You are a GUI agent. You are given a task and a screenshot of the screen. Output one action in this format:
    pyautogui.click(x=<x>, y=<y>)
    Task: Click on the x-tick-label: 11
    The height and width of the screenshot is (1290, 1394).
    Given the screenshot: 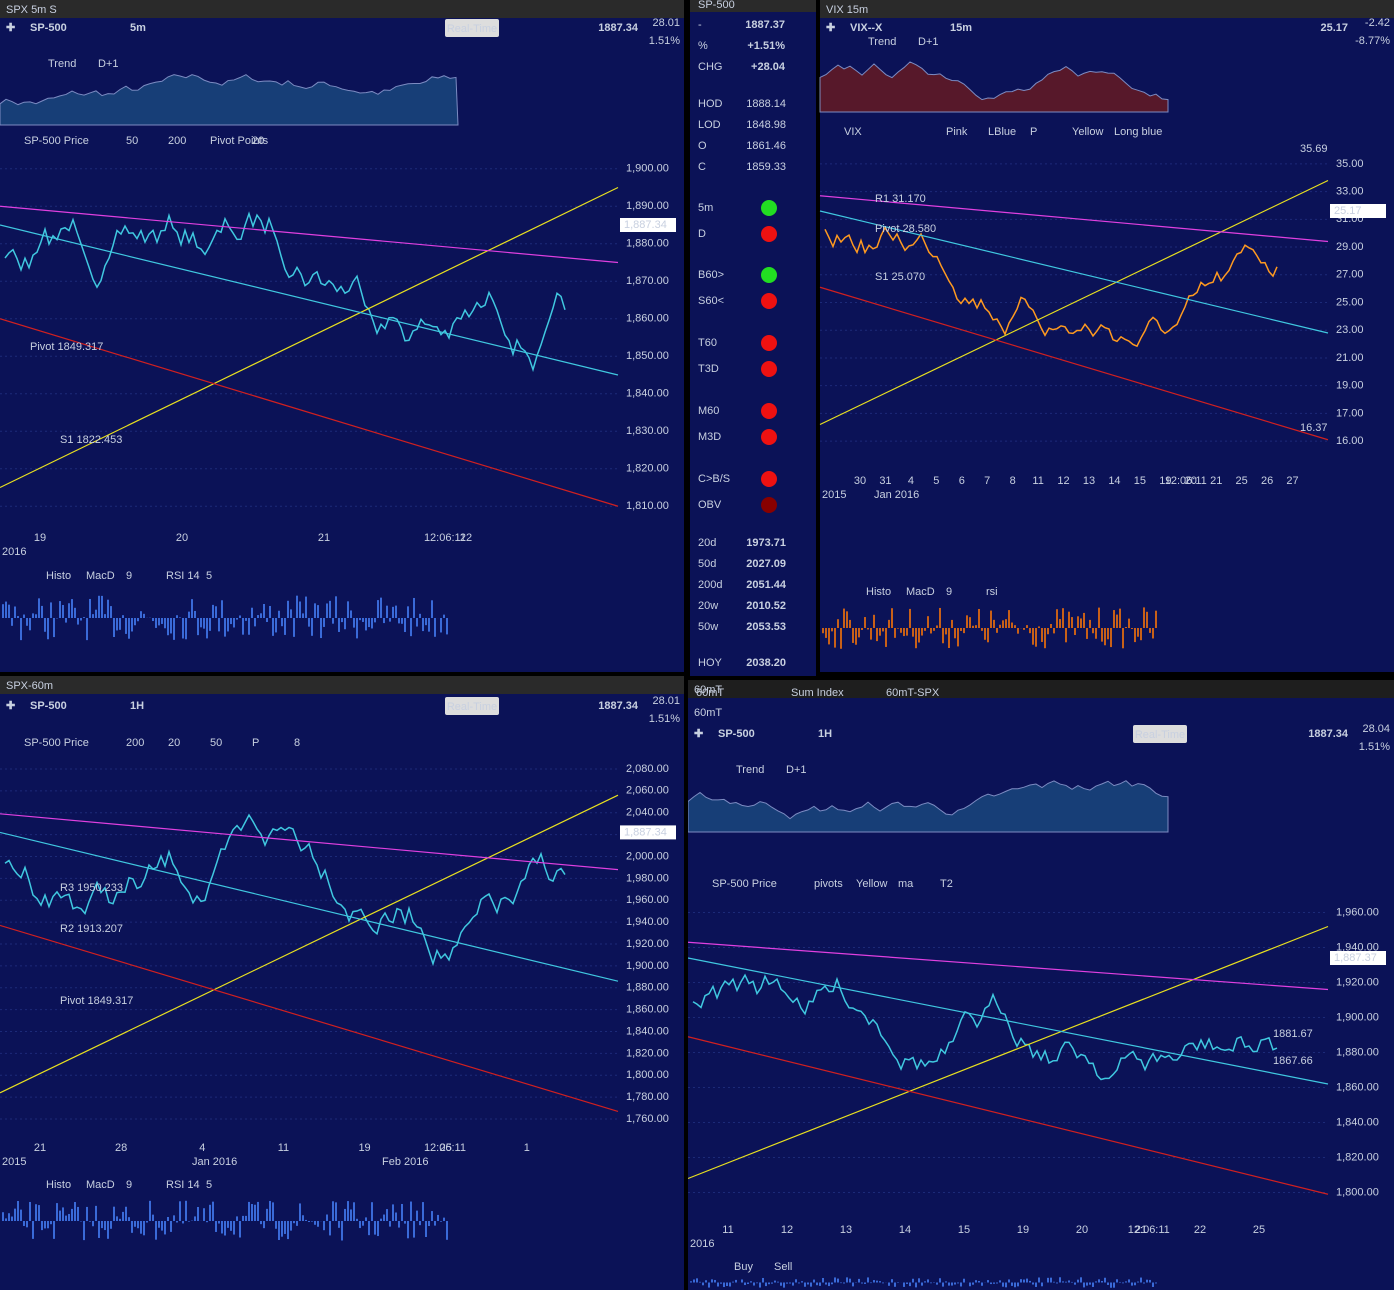 What is the action you would take?
    pyautogui.click(x=1037, y=481)
    